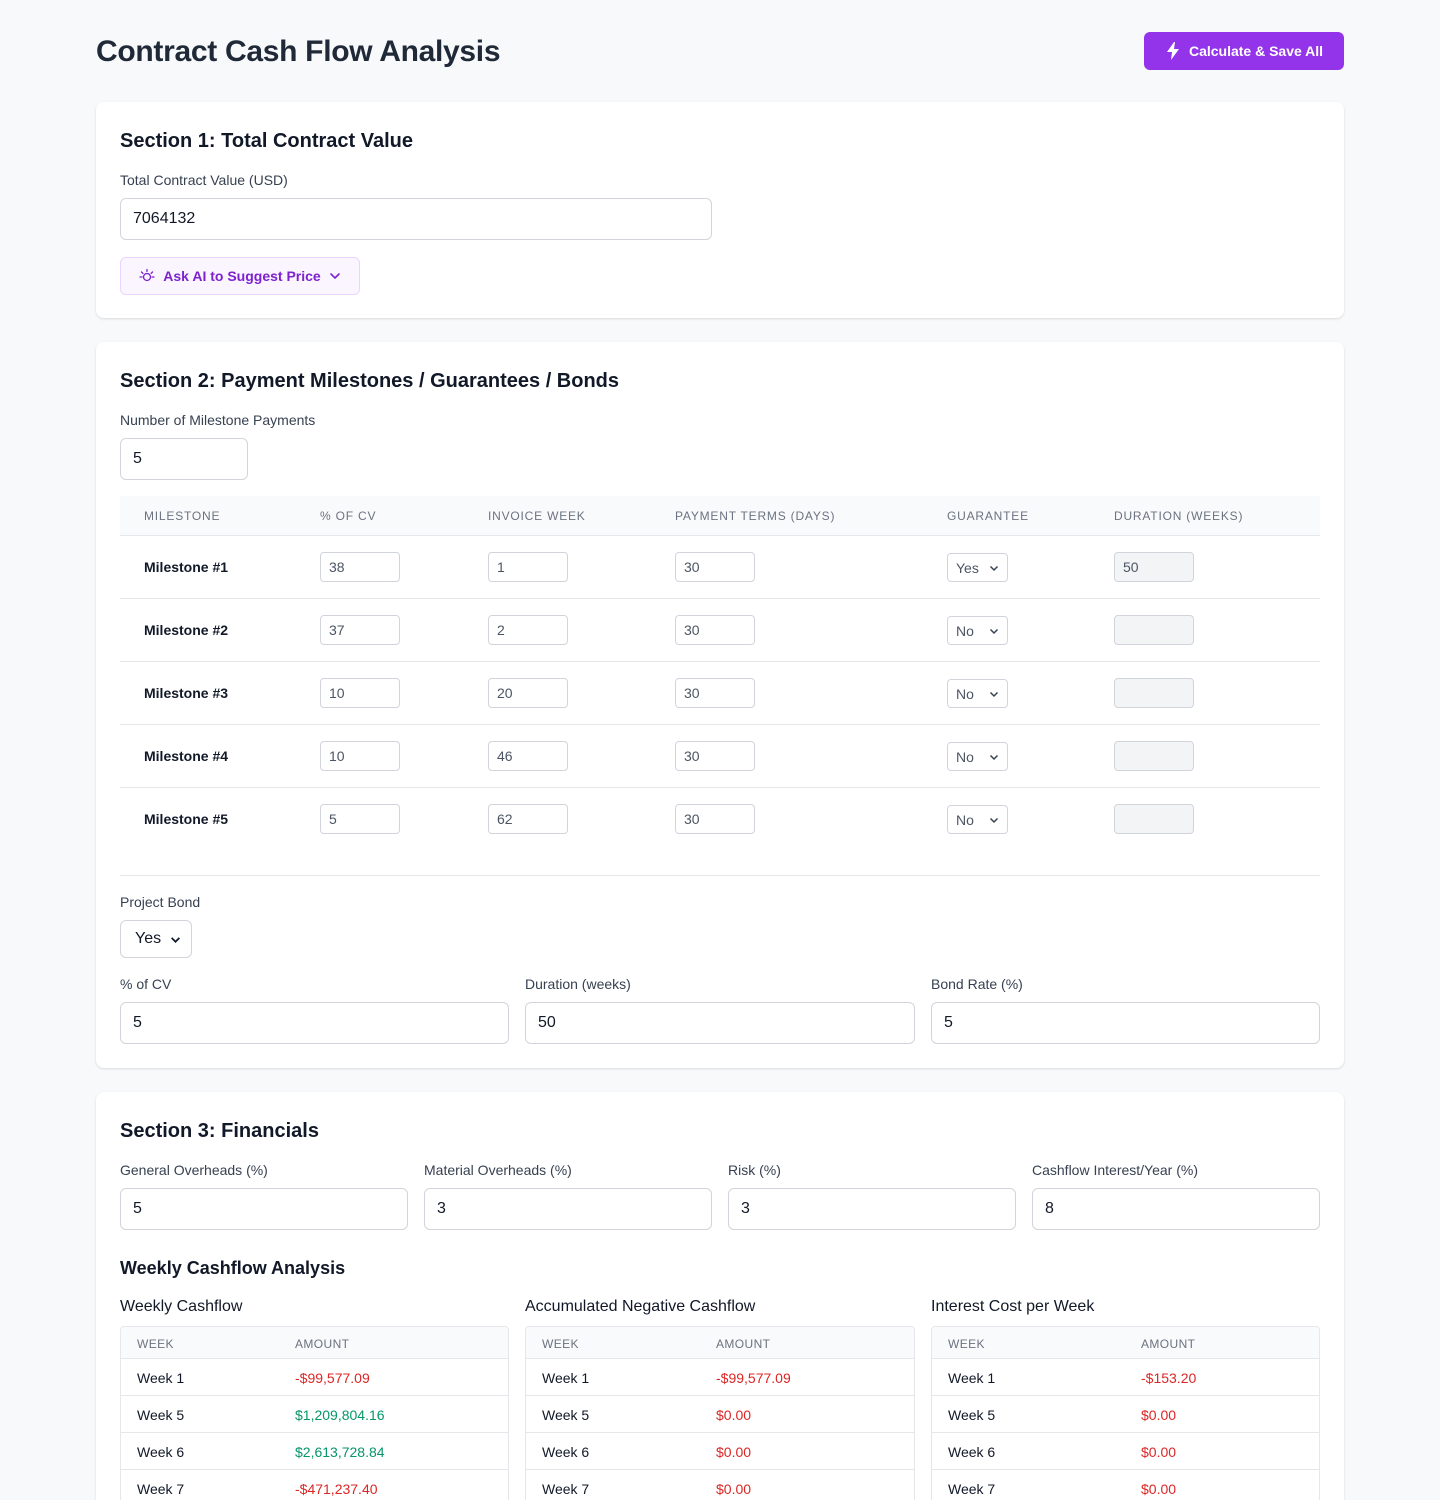 The height and width of the screenshot is (1500, 1440). Describe the element at coordinates (264, 1209) in the screenshot. I see `general-overheads-input: 5` at that location.